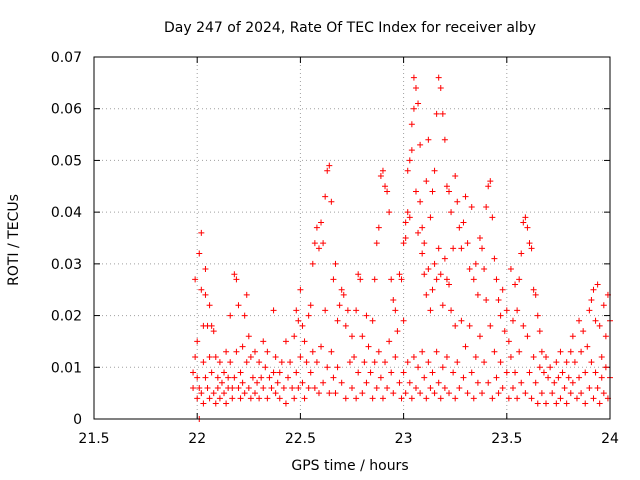 Image resolution: width=640 pixels, height=480 pixels. What do you see at coordinates (66, 110) in the screenshot?
I see `y-tick-label: 0.06` at bounding box center [66, 110].